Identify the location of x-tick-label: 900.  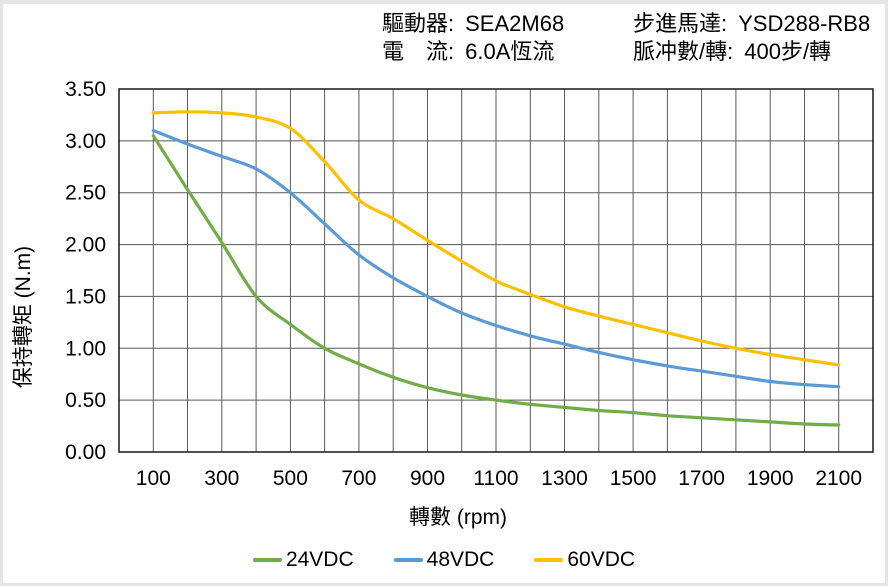
(427, 478).